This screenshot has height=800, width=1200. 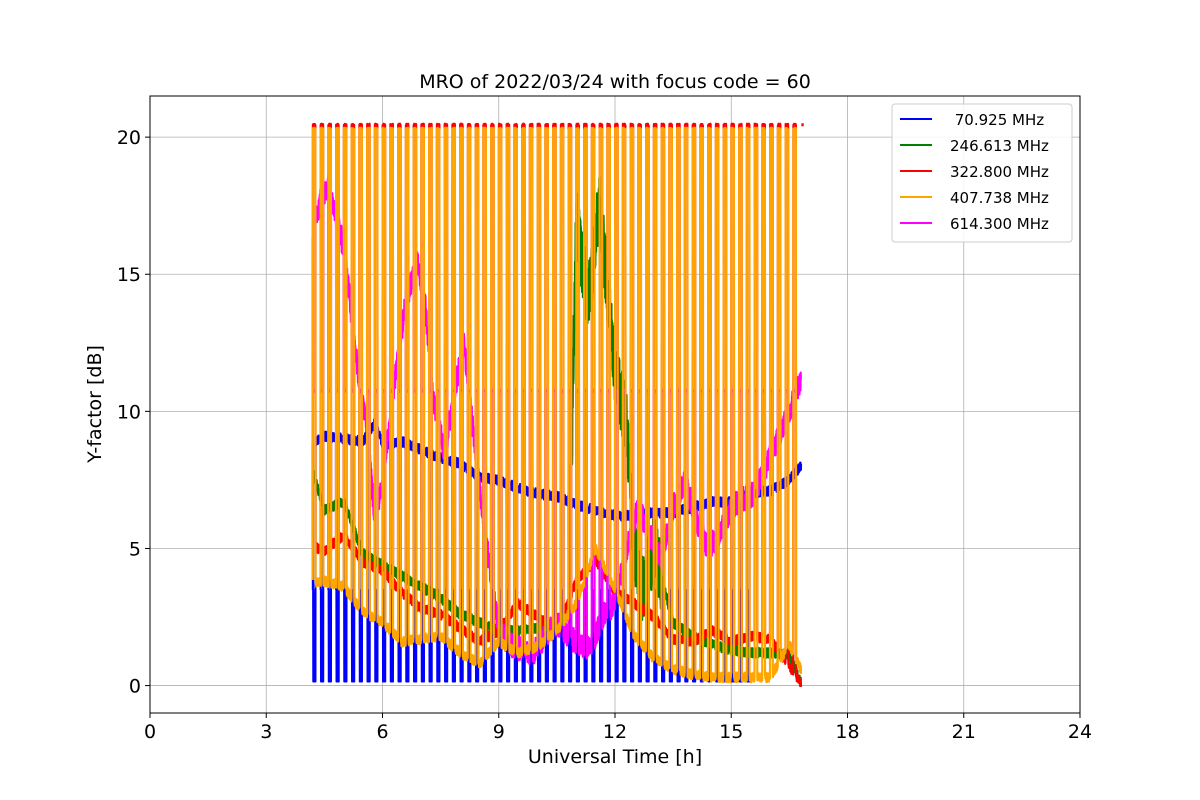 I want to click on x-axis-label: Universal Time [h], so click(x=615, y=757).